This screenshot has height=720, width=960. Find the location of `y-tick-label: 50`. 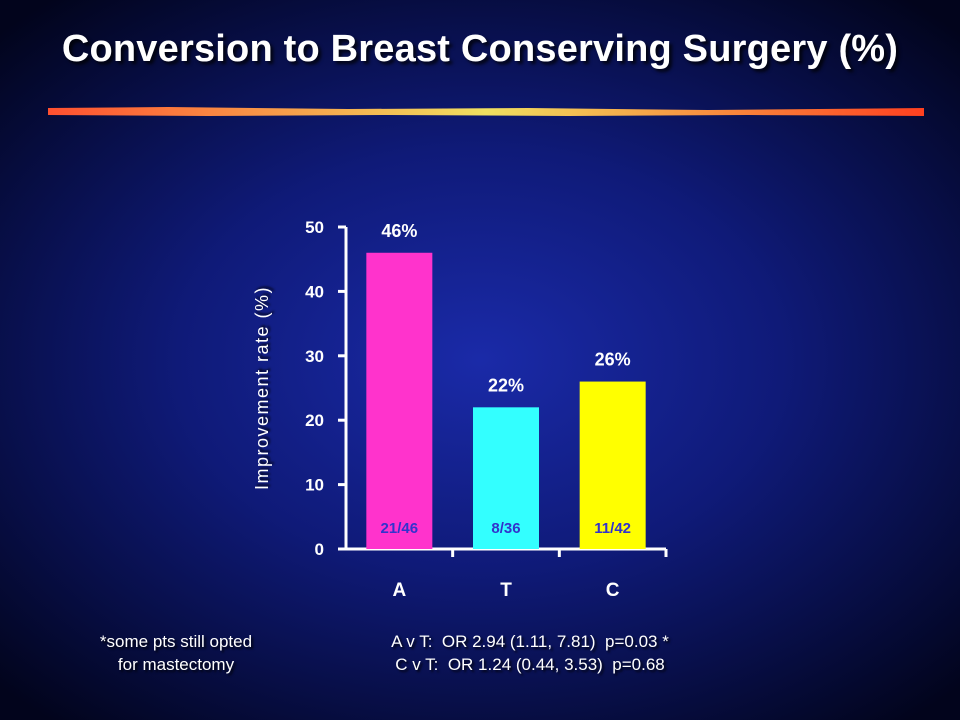

y-tick-label: 50 is located at coordinates (314, 227).